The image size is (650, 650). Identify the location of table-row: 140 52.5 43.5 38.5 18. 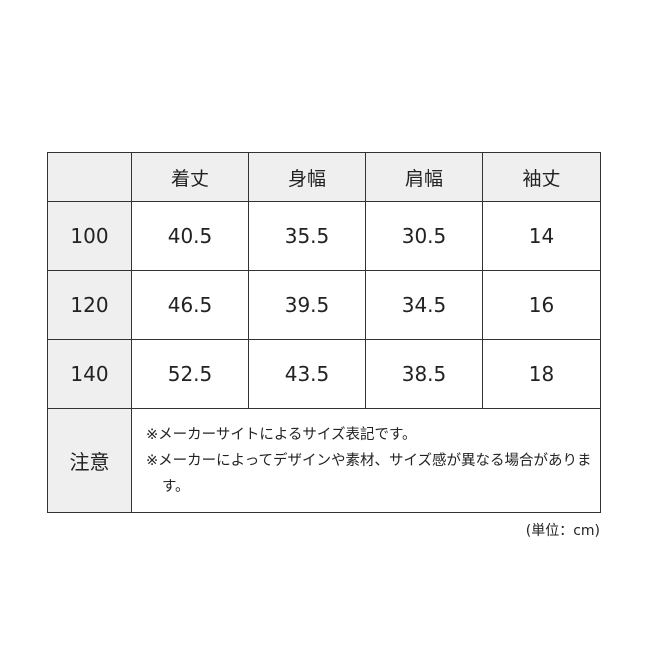
(324, 374).